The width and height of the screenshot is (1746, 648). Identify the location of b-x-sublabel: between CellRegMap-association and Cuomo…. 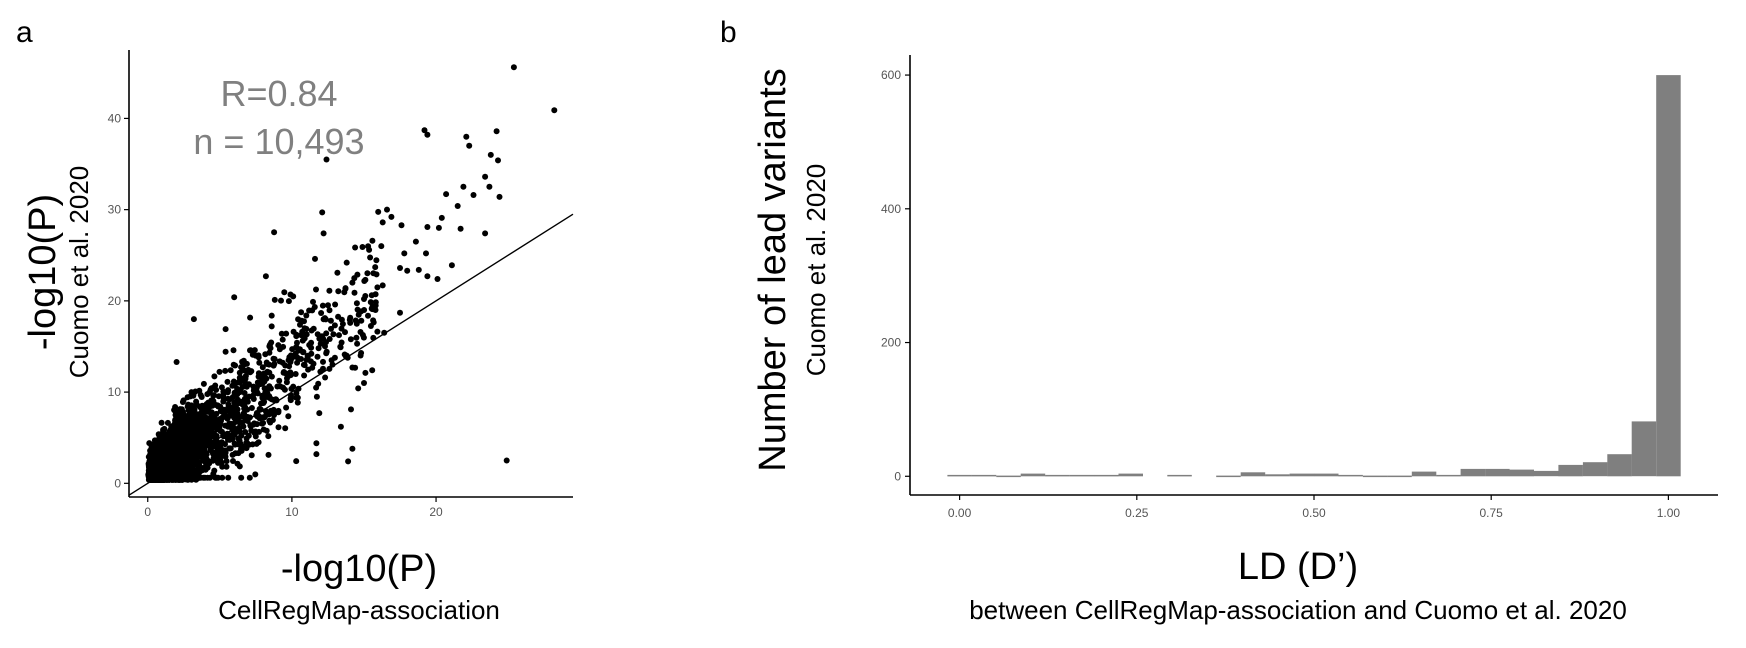
(1298, 610).